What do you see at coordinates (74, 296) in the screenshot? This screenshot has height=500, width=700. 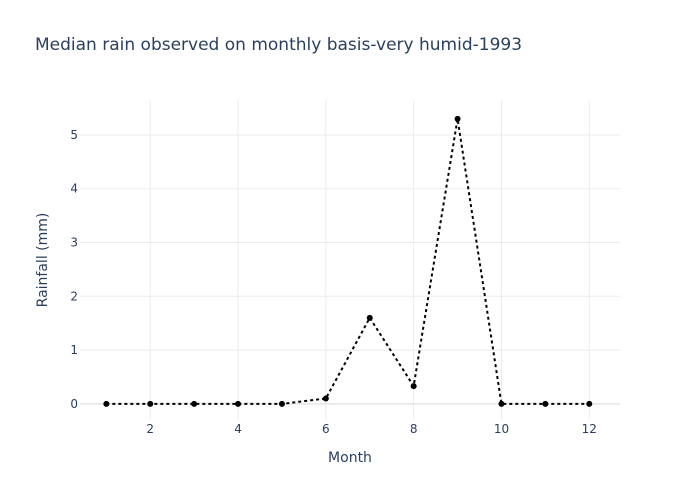 I see `y-tick-label: 2` at bounding box center [74, 296].